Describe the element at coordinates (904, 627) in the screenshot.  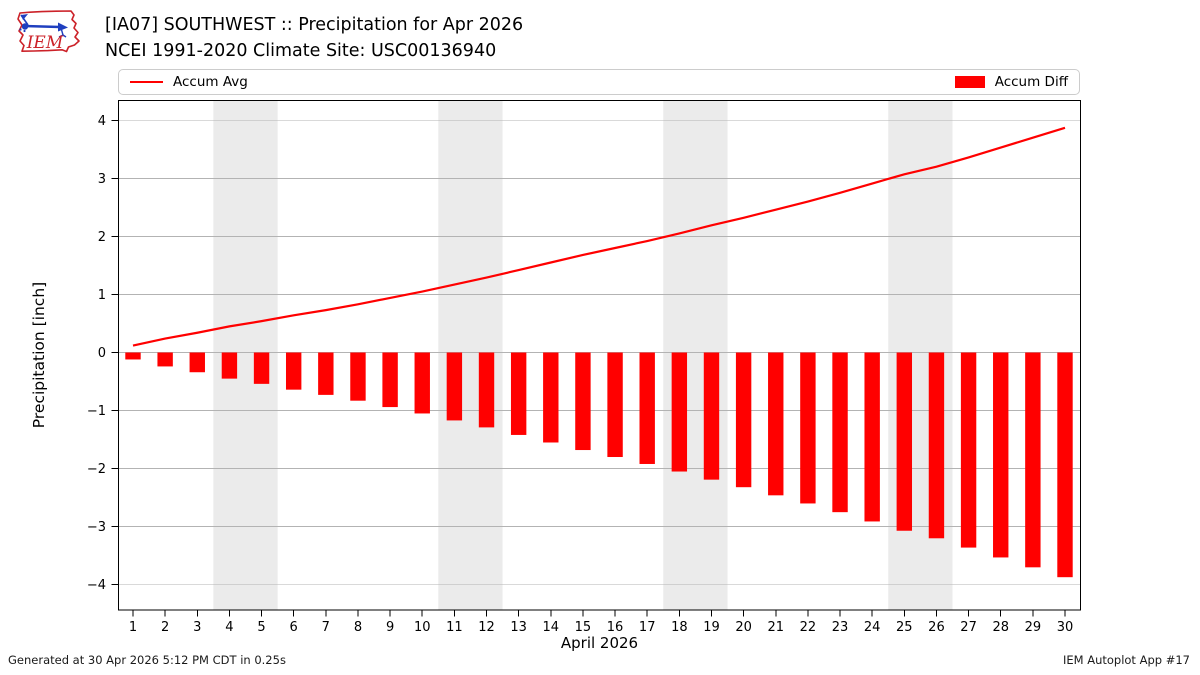
I see `svg-text: 25` at that location.